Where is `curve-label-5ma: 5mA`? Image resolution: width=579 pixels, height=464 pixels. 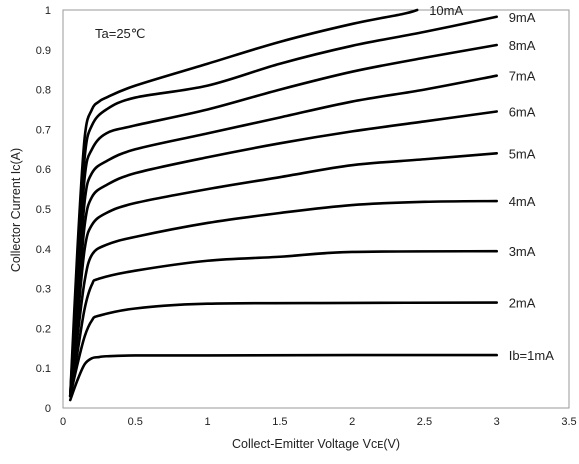 curve-label-5ma: 5mA is located at coordinates (522, 153).